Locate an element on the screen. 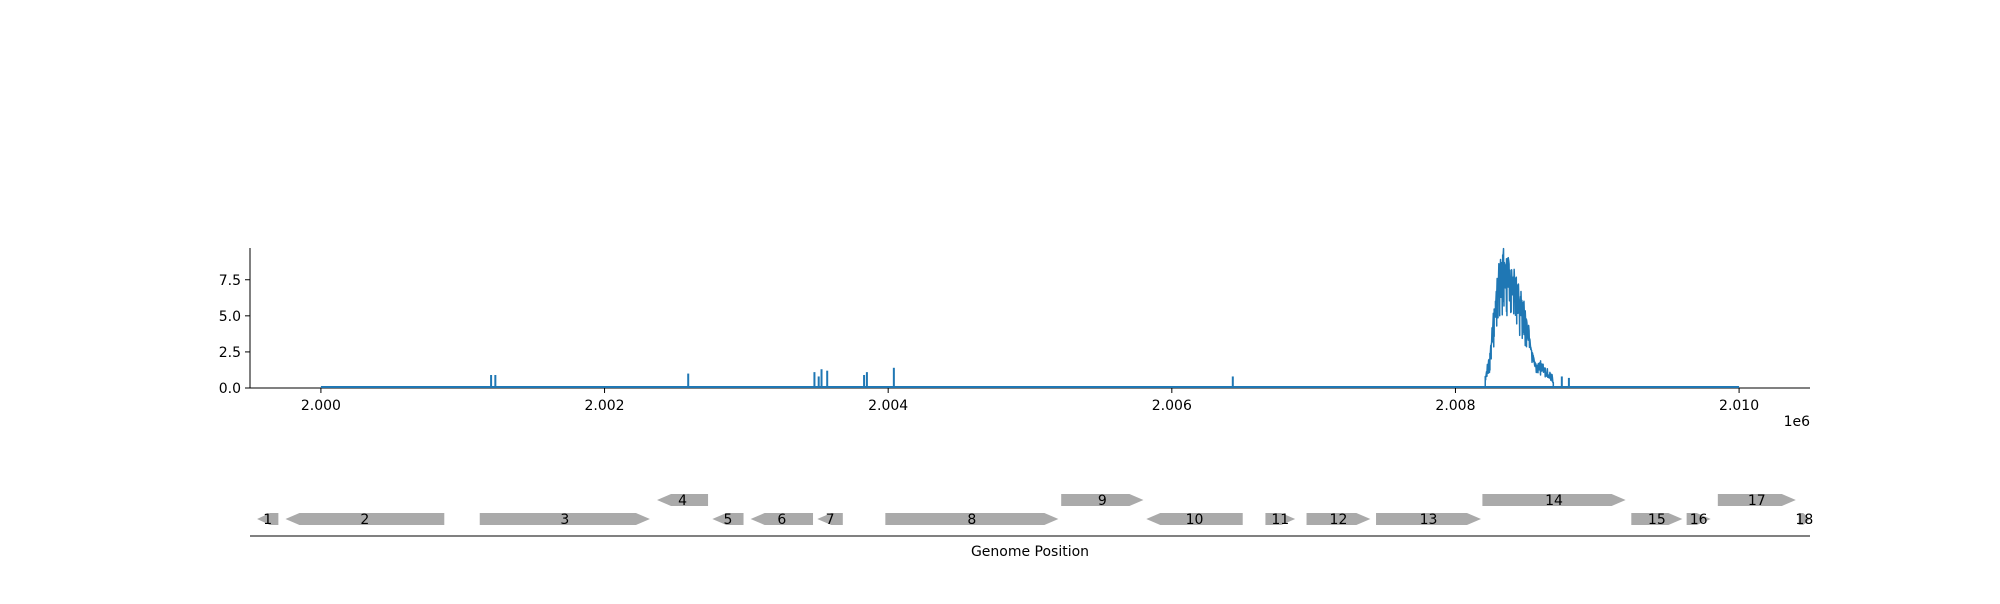  y-tick-label: 2.5 is located at coordinates (230, 353).